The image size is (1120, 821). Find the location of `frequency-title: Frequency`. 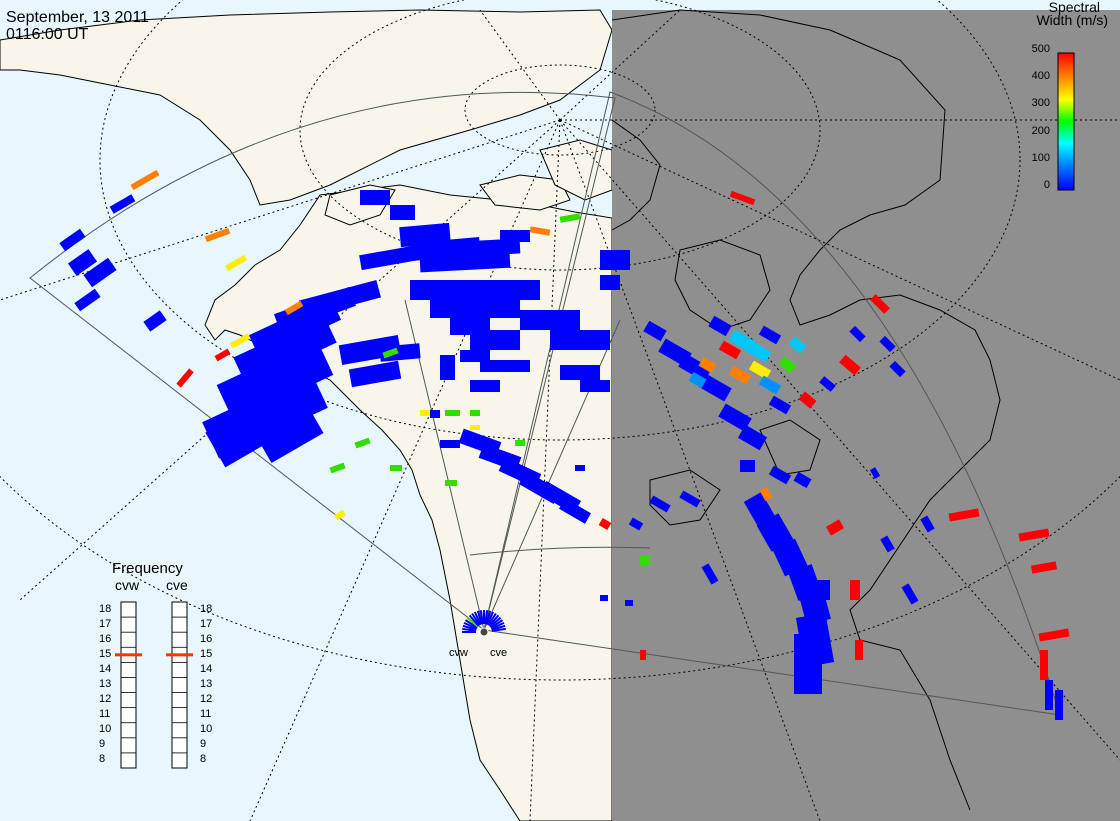

frequency-title: Frequency is located at coordinates (147, 568).